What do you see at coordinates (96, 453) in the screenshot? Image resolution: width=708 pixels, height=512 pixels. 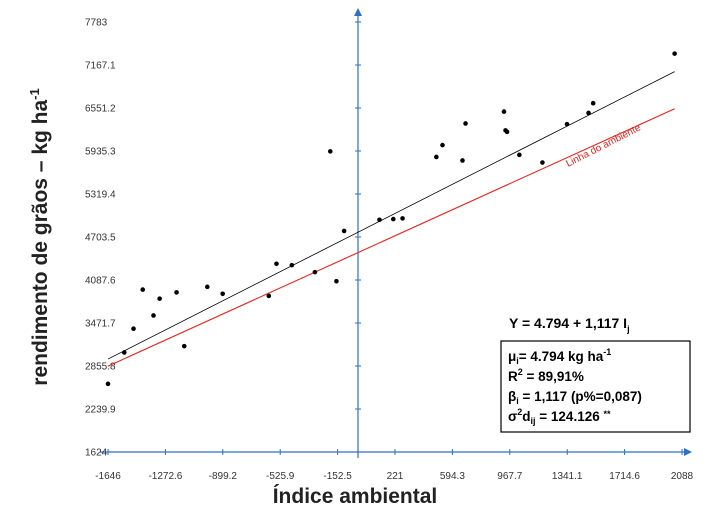 I see `y-tick-label: 1624` at bounding box center [96, 453].